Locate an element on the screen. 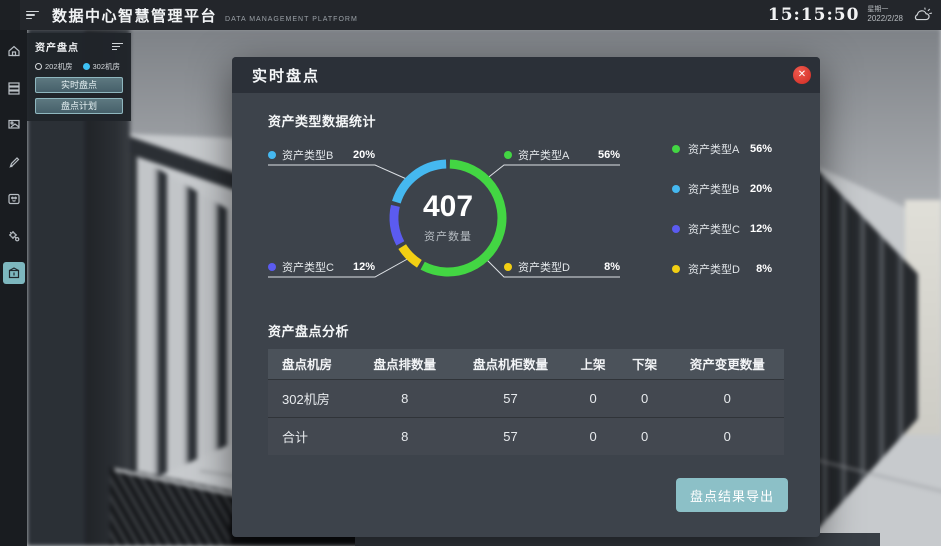 This screenshot has width=941, height=546. radio-circle-checked-icon is located at coordinates (86, 66).